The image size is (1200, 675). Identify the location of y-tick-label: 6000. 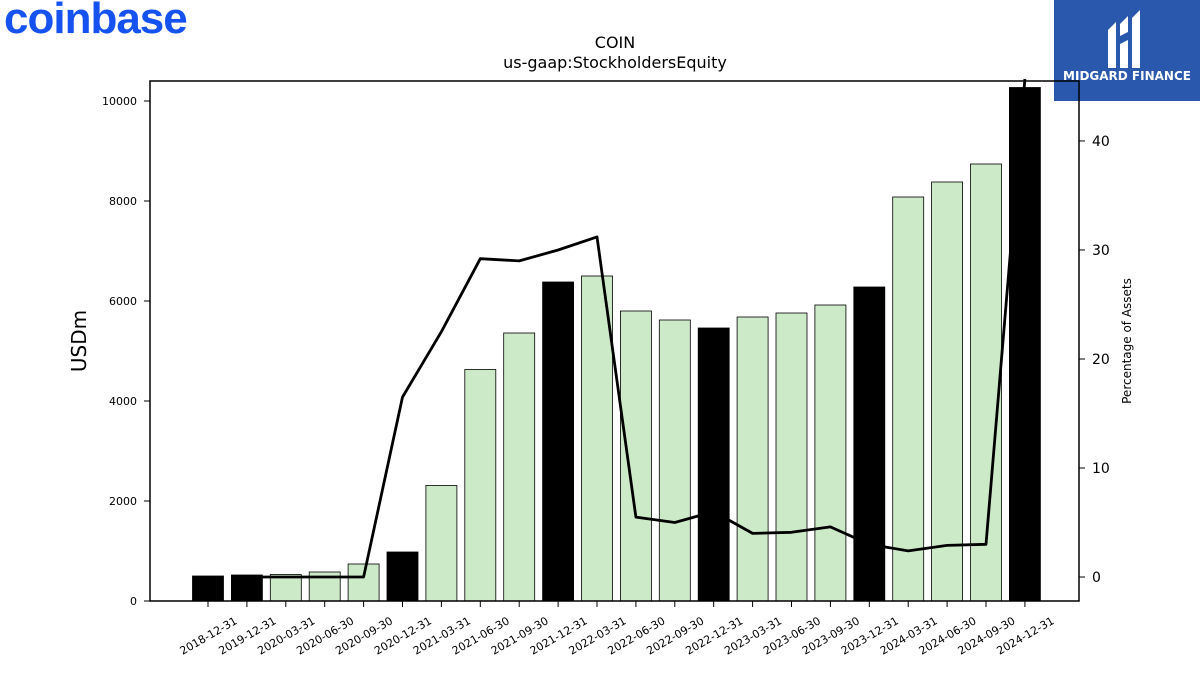
(123, 301).